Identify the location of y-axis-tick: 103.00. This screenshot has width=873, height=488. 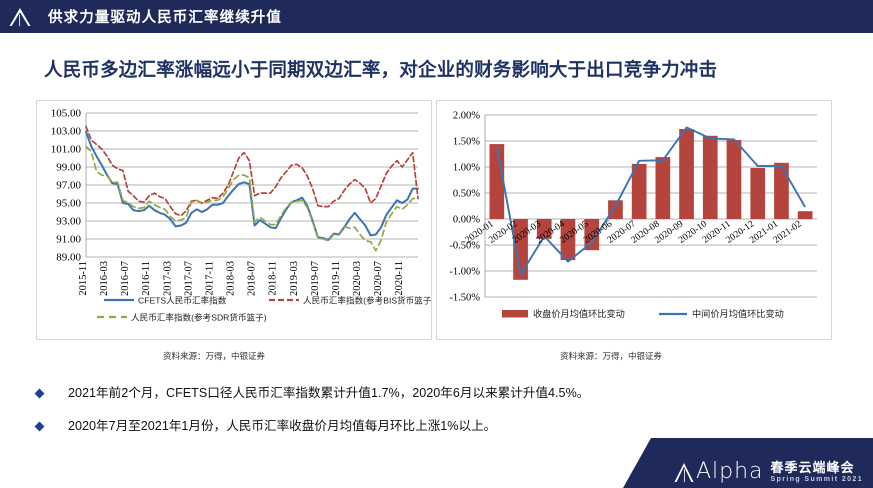
(66, 132).